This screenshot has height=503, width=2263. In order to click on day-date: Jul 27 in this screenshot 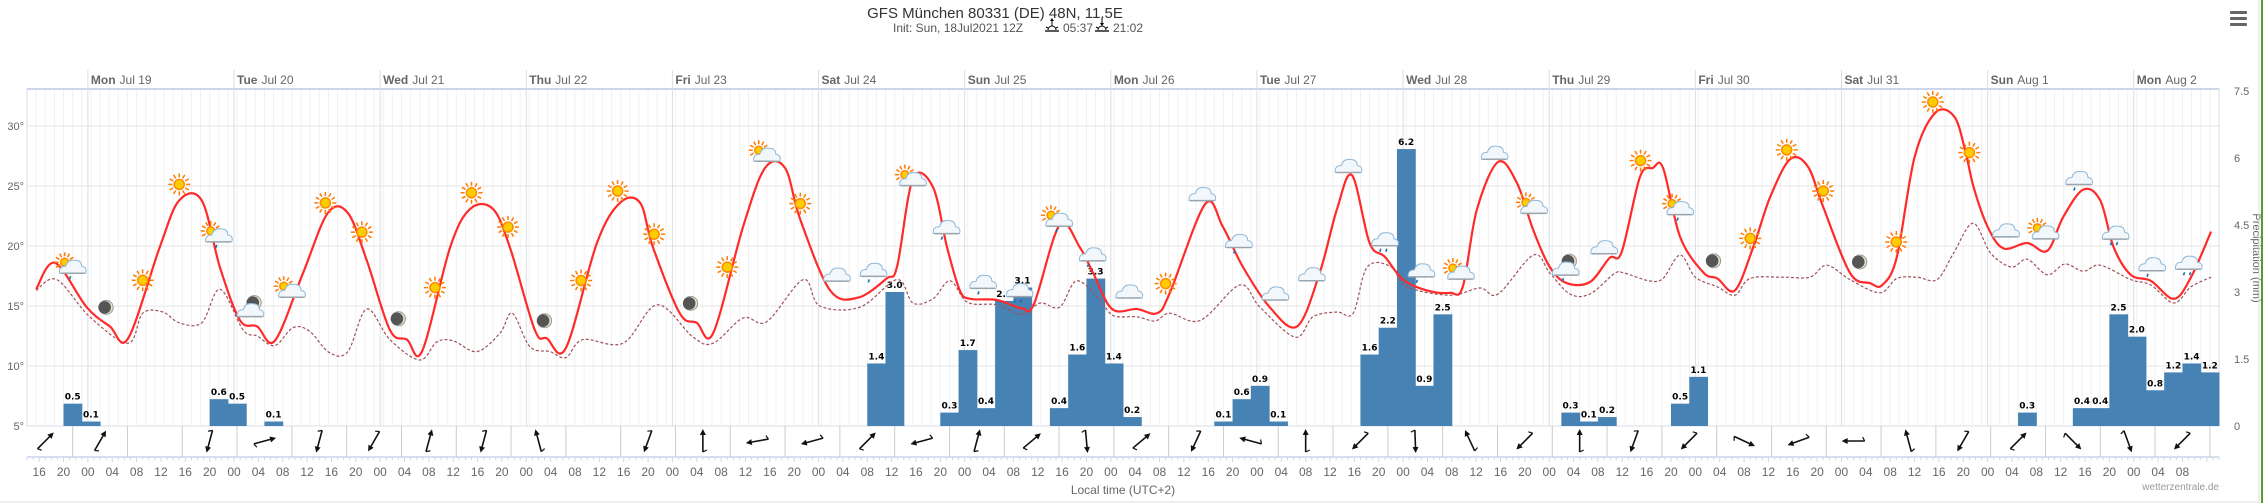, I will do `click(1300, 80)`.